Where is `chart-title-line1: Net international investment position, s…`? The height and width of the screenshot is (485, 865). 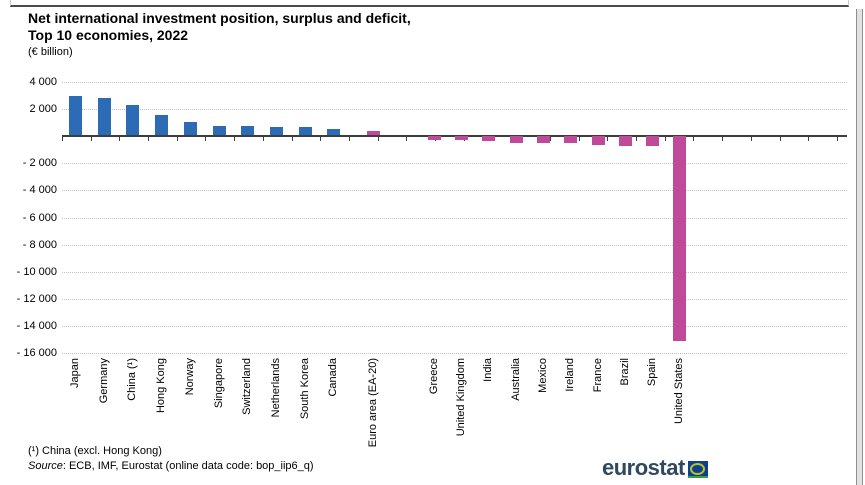 chart-title-line1: Net international investment position, s… is located at coordinates (219, 18).